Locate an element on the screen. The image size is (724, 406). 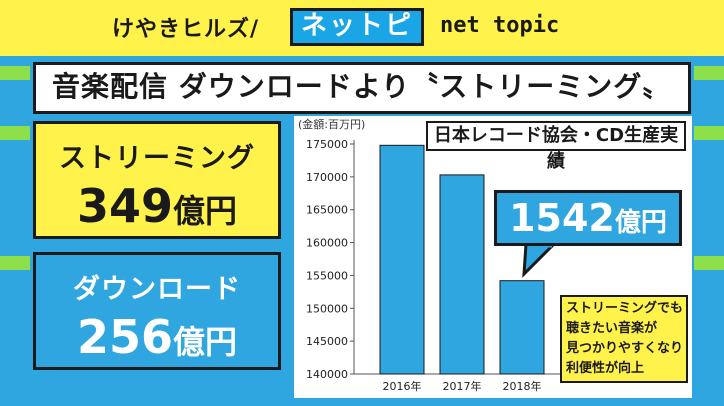
note-box: ストリーミングでも 聴きたい音楽が 見つかりやすくなり 利便性が向上 is located at coordinates (624, 339).